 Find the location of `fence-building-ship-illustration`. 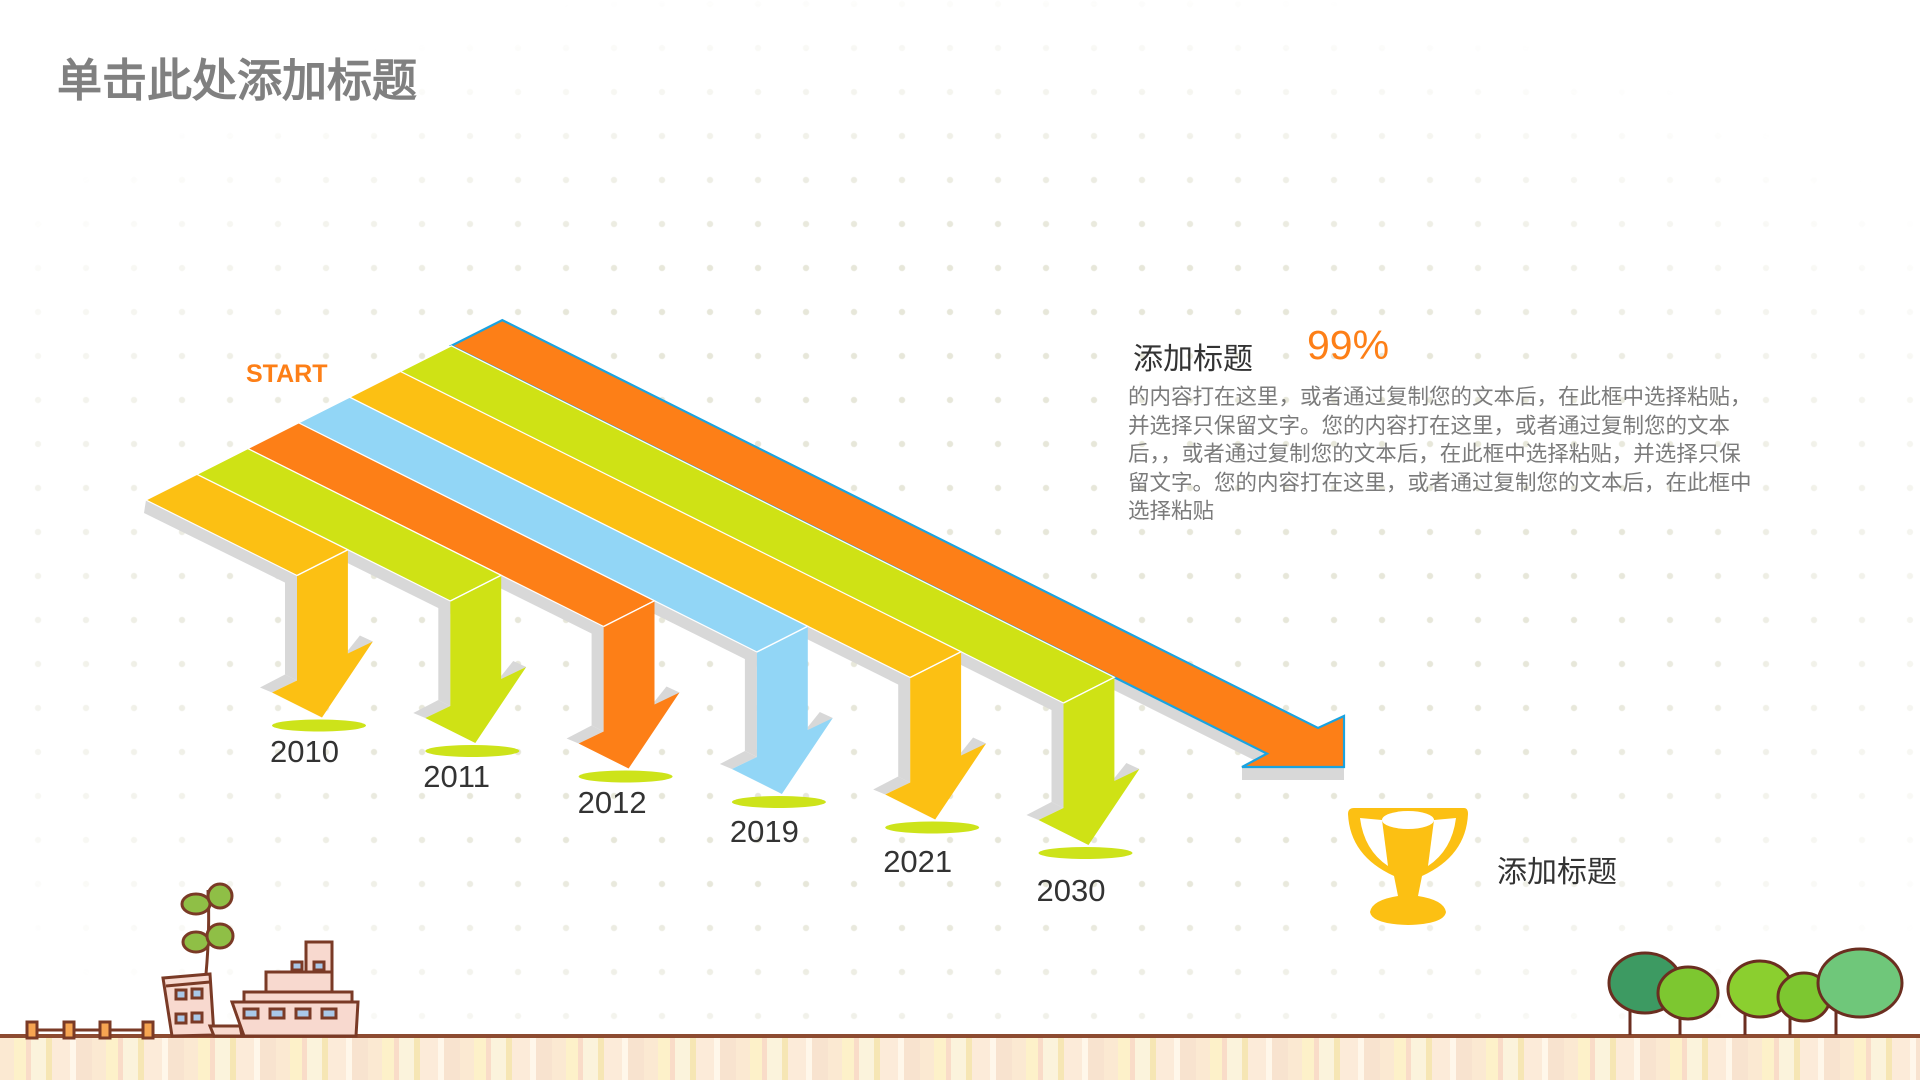

fence-building-ship-illustration is located at coordinates (192, 961).